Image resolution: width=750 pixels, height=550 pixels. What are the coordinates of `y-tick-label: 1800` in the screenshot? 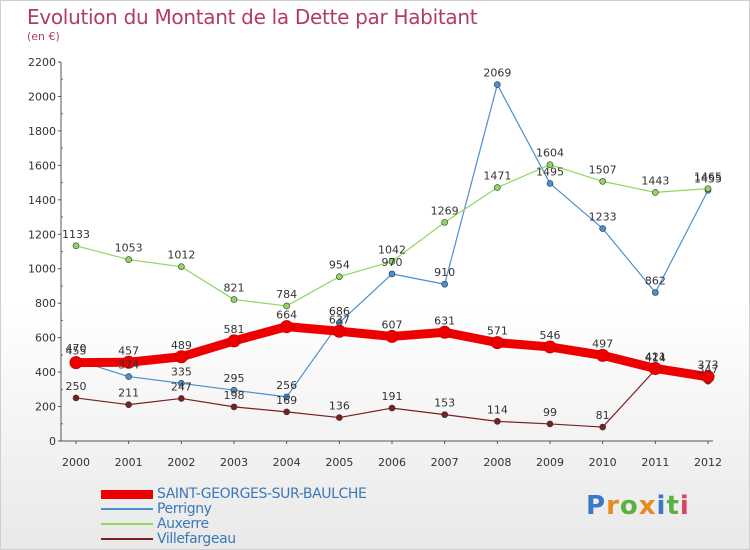 It's located at (42, 131).